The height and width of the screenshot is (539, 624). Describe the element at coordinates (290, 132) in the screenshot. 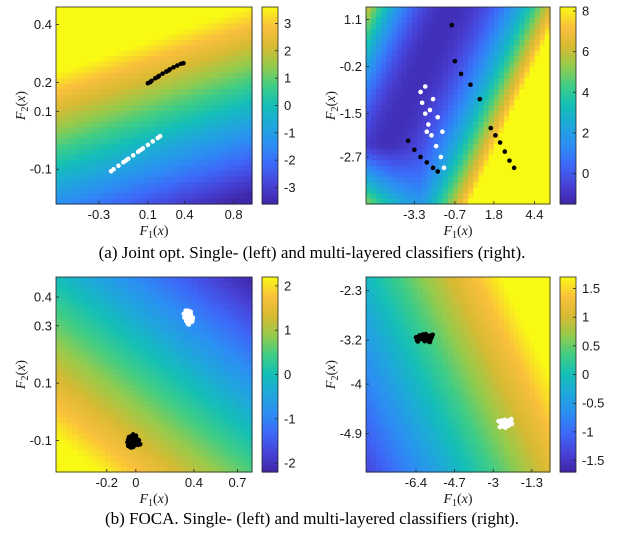

I see `colorbar-tick-label: -1` at that location.